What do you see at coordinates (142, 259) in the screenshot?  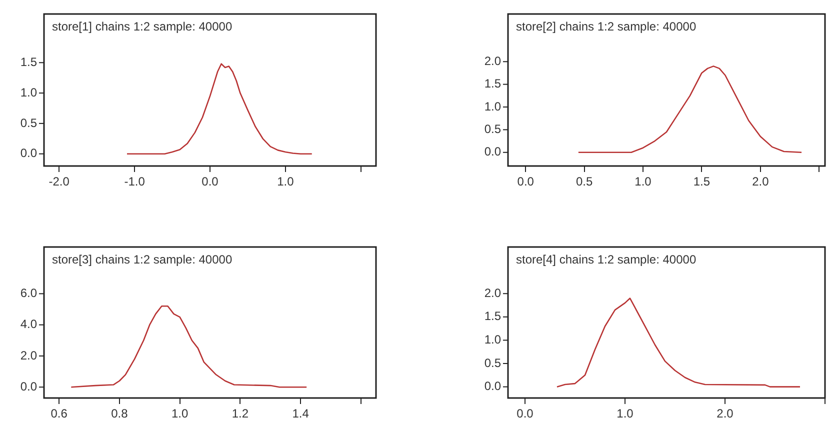 I see `text: store[3] chains 1:2 sample: 40000` at bounding box center [142, 259].